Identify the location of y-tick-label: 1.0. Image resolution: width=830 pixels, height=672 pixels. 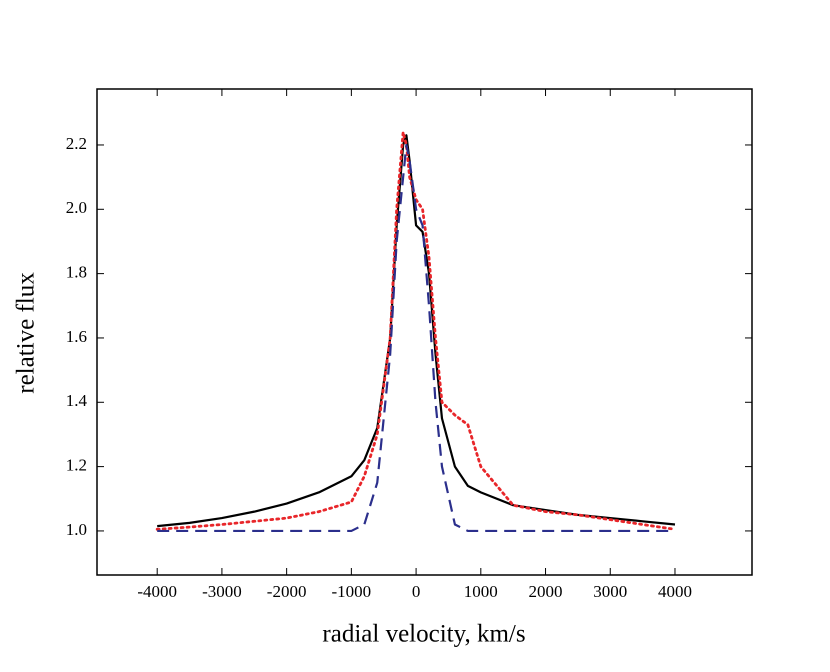
(76, 529).